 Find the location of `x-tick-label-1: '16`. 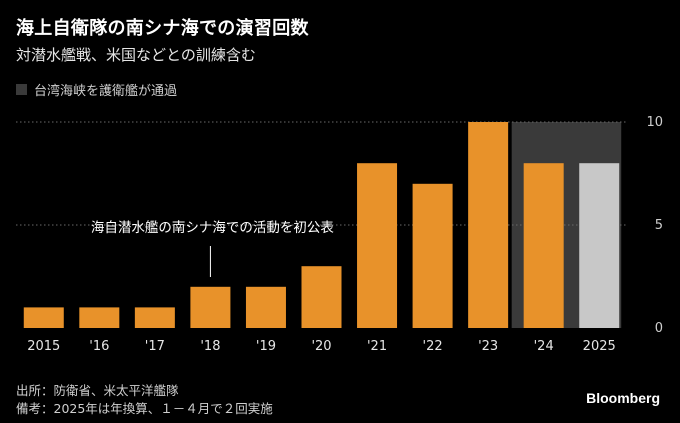

x-tick-label-1: '16 is located at coordinates (99, 346).